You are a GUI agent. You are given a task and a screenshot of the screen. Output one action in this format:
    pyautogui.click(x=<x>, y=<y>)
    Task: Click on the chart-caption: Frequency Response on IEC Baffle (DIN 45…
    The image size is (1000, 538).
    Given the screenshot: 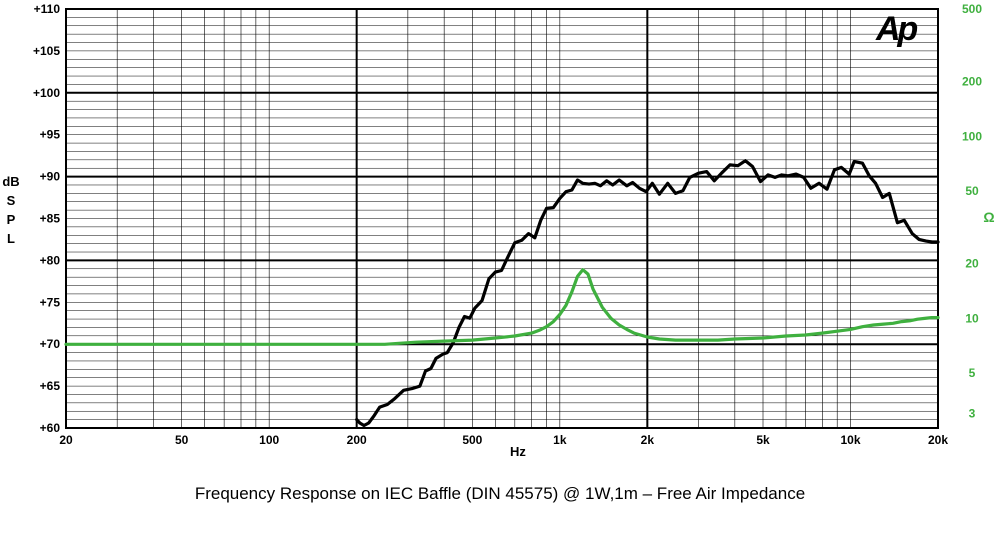 What is the action you would take?
    pyautogui.click(x=500, y=493)
    